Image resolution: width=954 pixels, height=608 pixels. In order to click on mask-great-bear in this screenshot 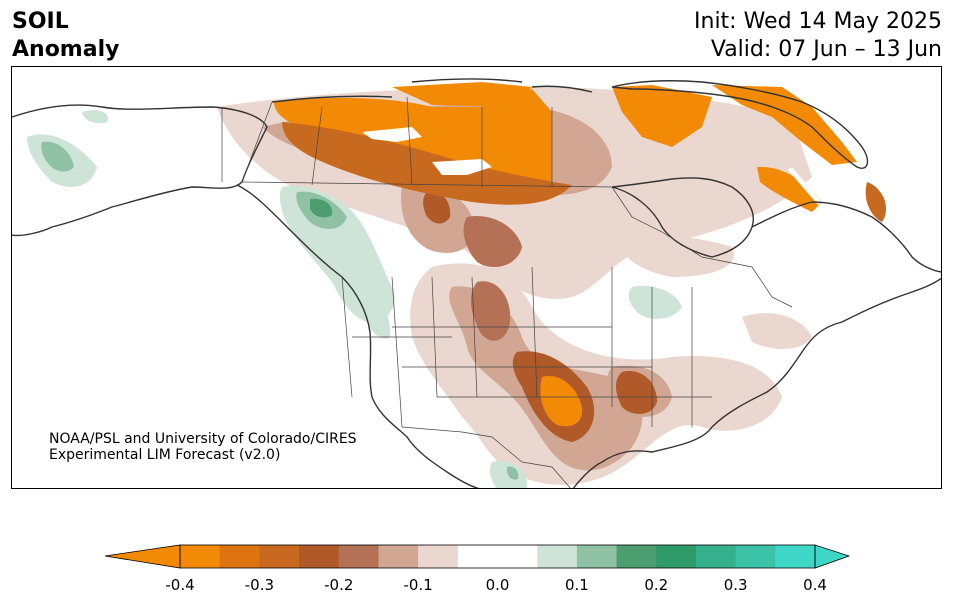, I will do `click(462, 167)`.